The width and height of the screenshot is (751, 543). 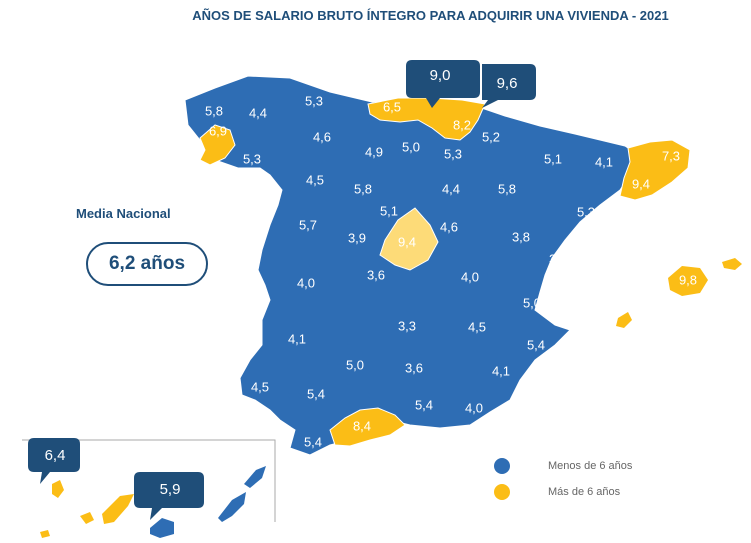 I want to click on province-value-cuenca: 4,0, so click(x=470, y=276).